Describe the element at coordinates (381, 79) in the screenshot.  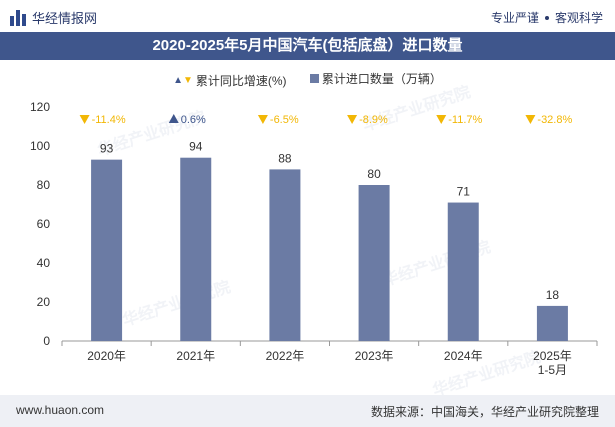
I see `legend-label-volume: 累计进口数量（万辆）` at that location.